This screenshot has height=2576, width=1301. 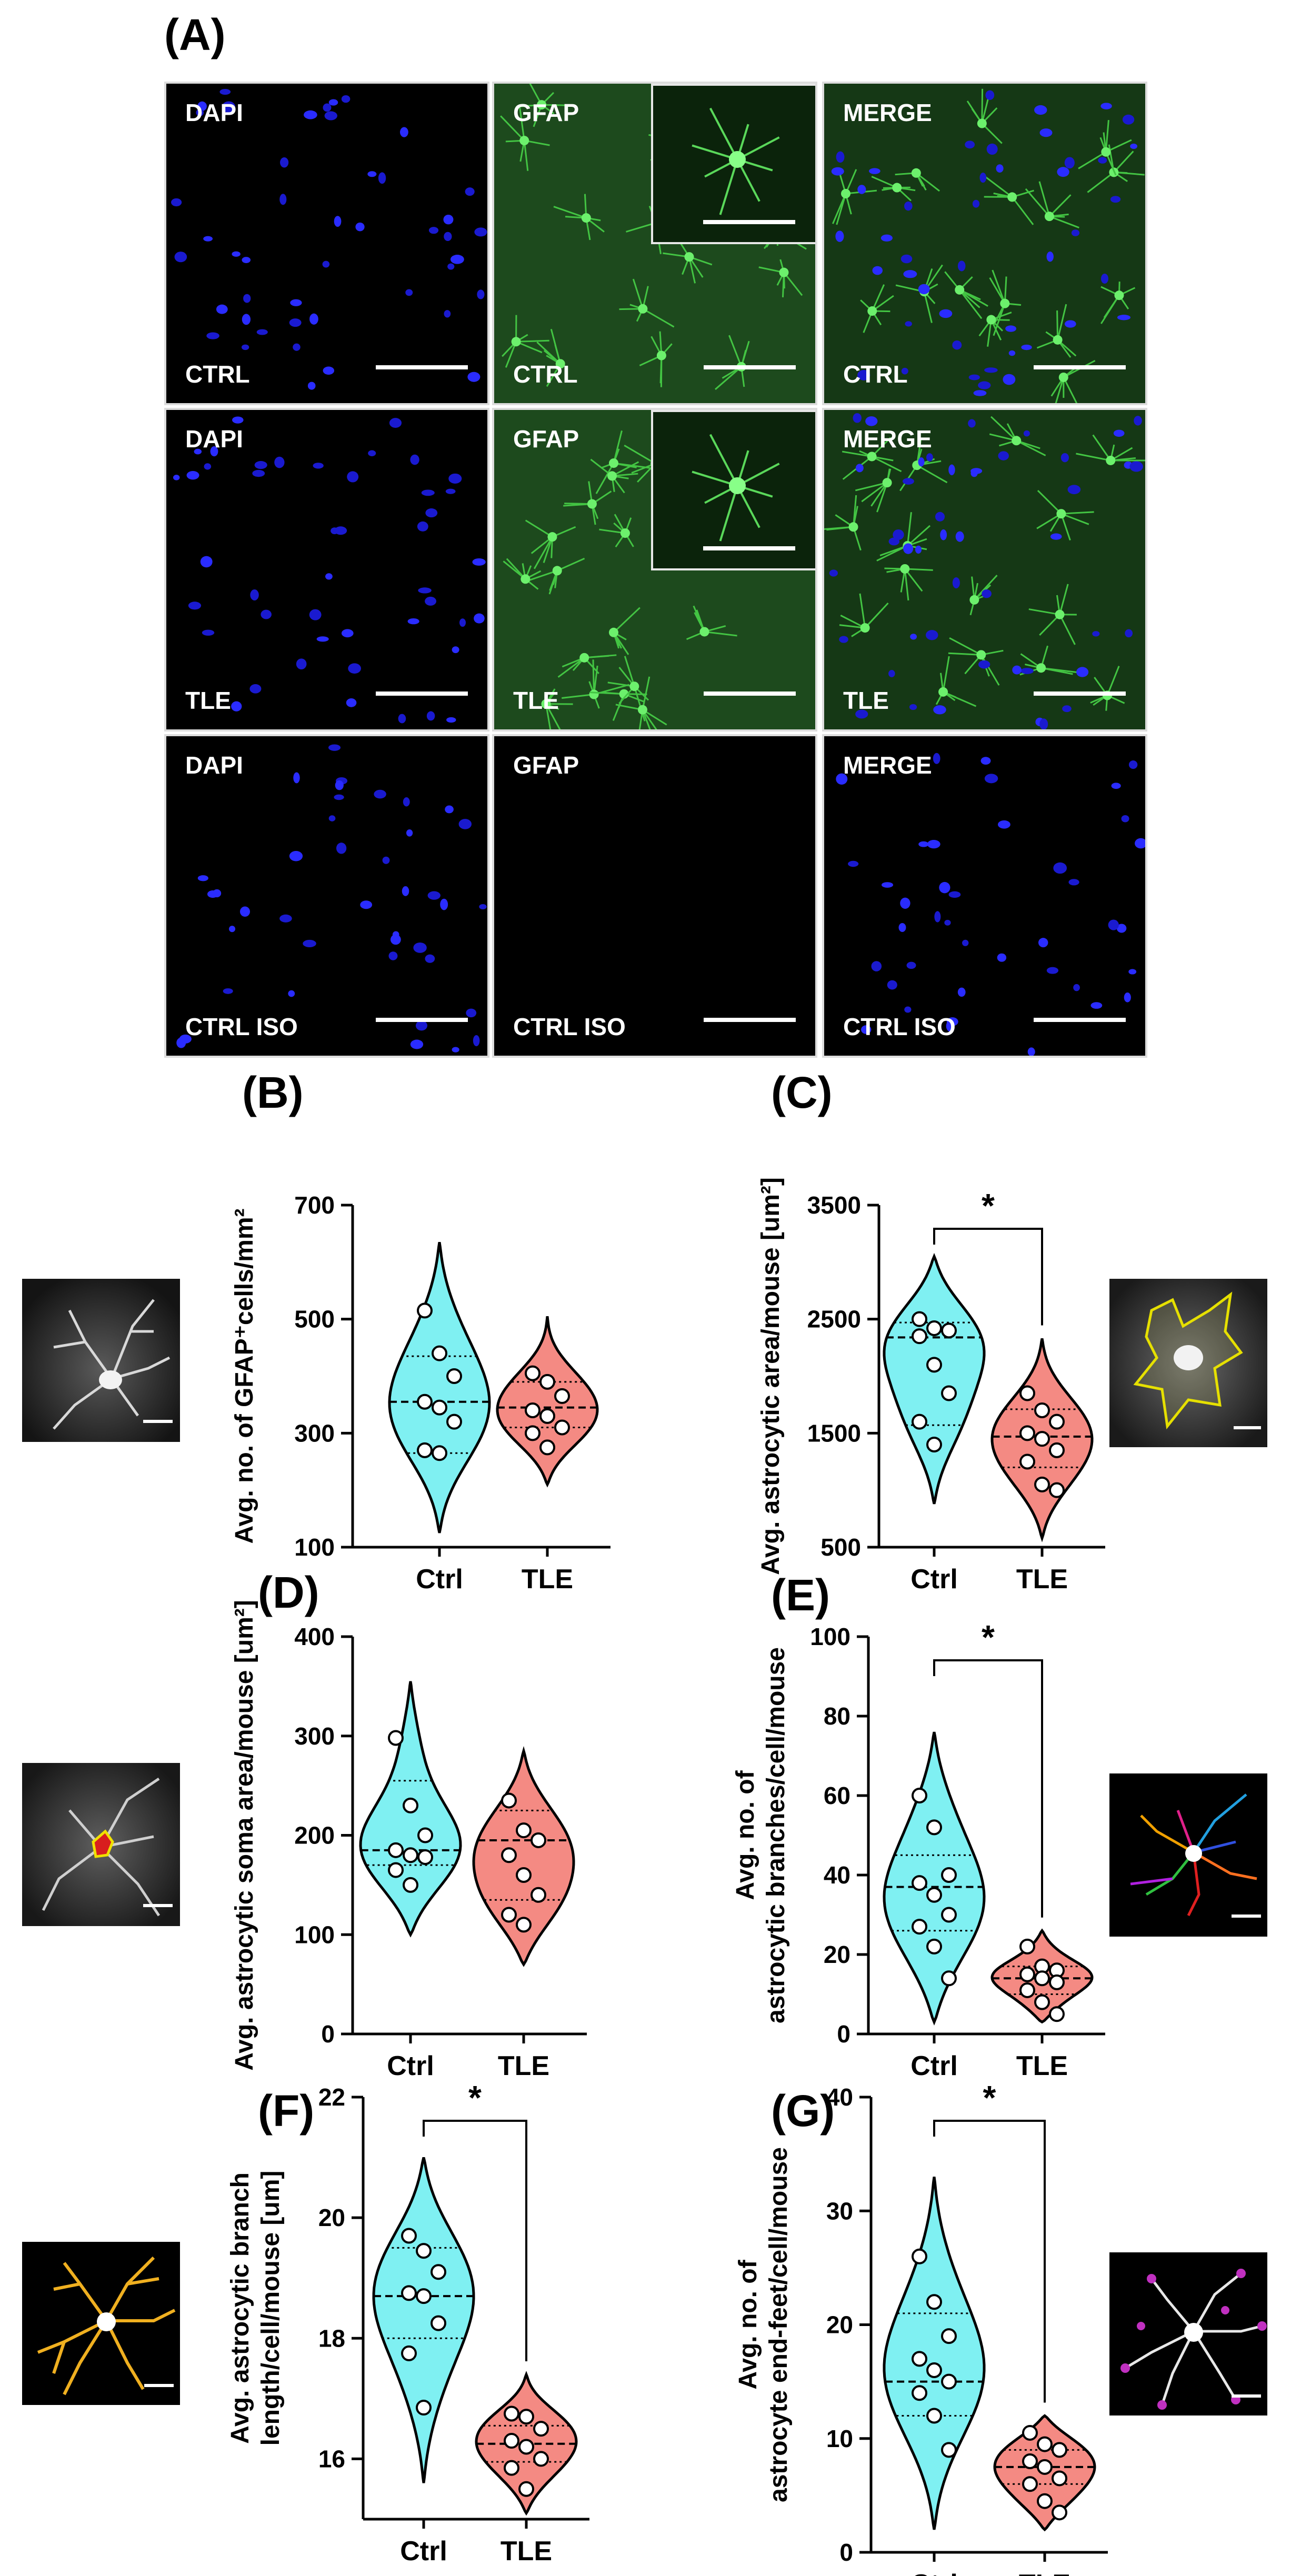 I want to click on thumb-astrocyte-branches, so click(x=1188, y=1855).